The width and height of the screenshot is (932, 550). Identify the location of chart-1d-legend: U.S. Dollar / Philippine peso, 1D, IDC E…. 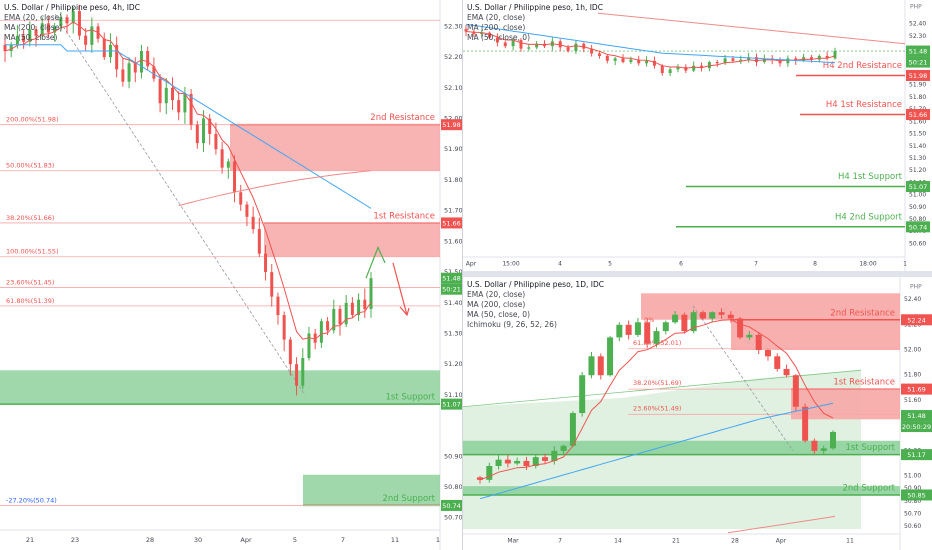
(535, 305).